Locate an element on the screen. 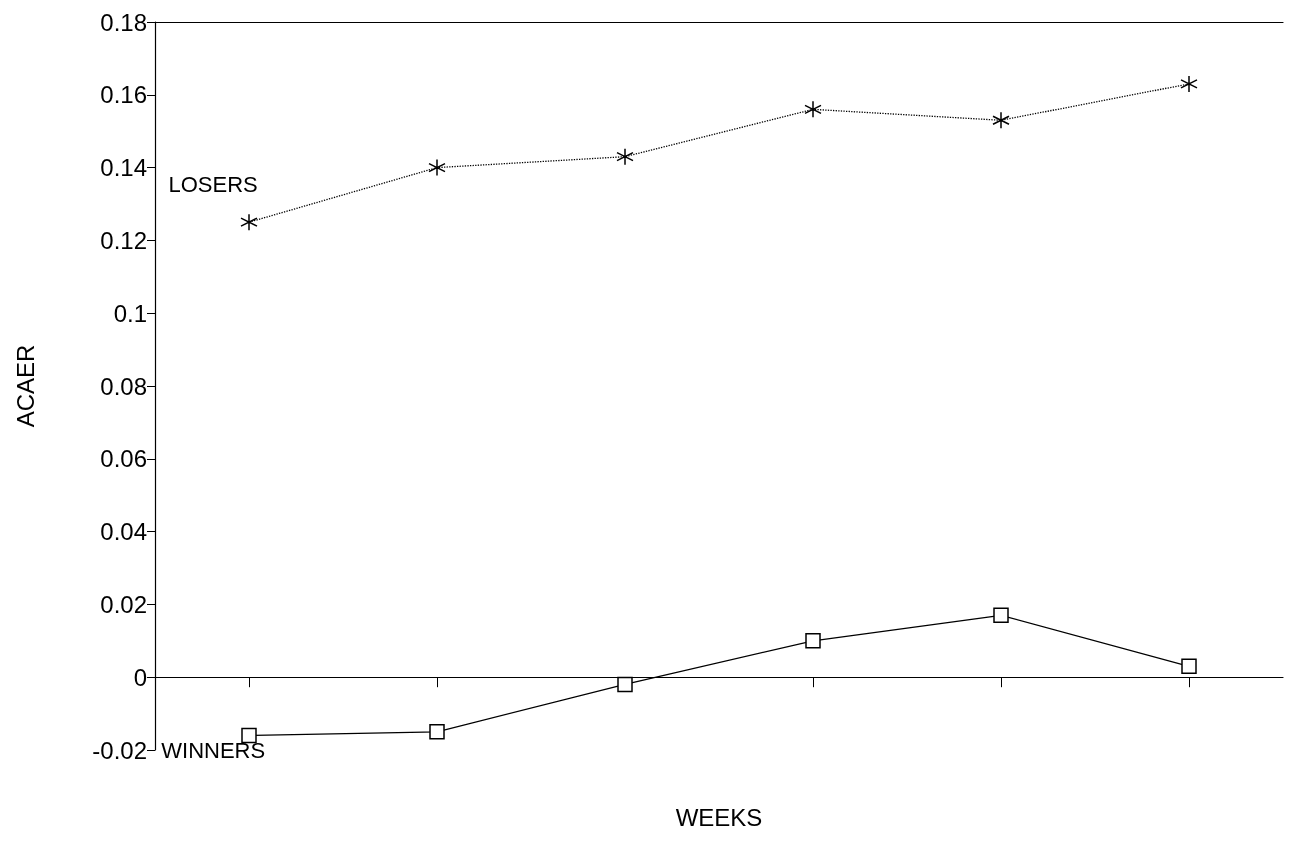  y-axis-title: ACAER is located at coordinates (25, 386).